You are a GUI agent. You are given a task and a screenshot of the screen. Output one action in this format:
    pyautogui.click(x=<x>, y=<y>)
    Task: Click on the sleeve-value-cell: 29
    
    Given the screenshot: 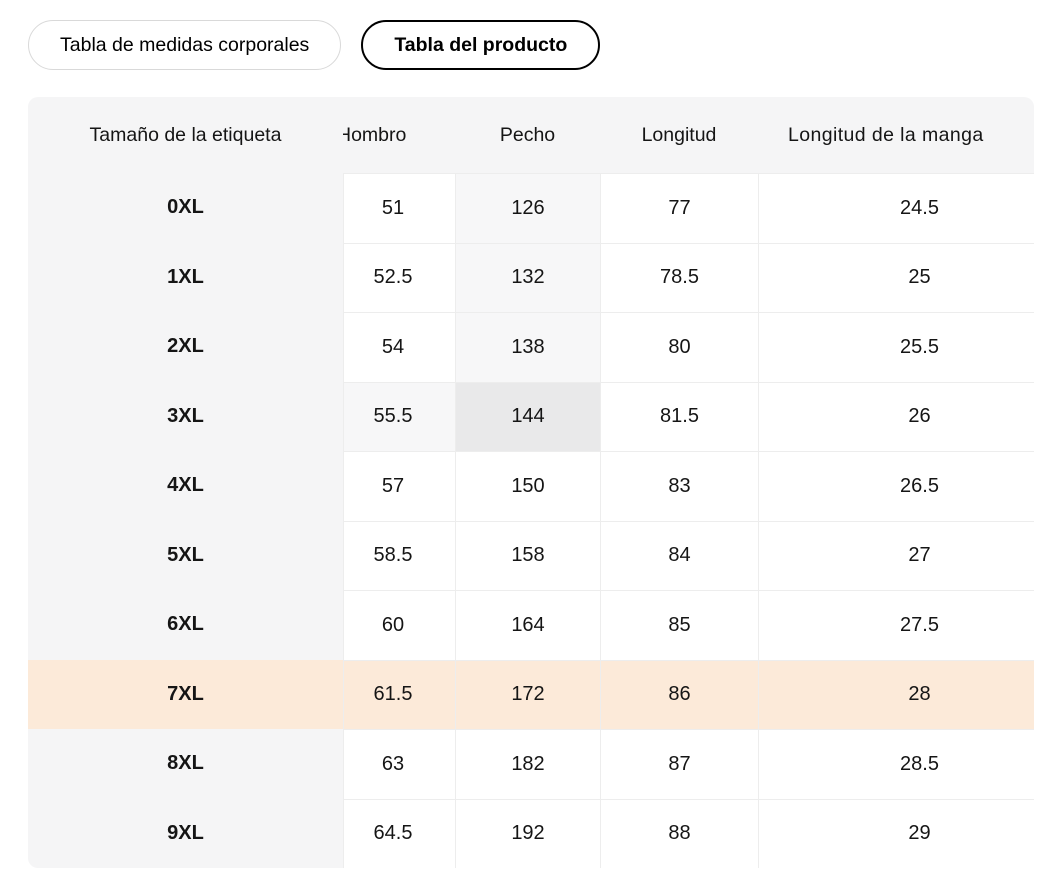 What is the action you would take?
    pyautogui.click(x=896, y=833)
    